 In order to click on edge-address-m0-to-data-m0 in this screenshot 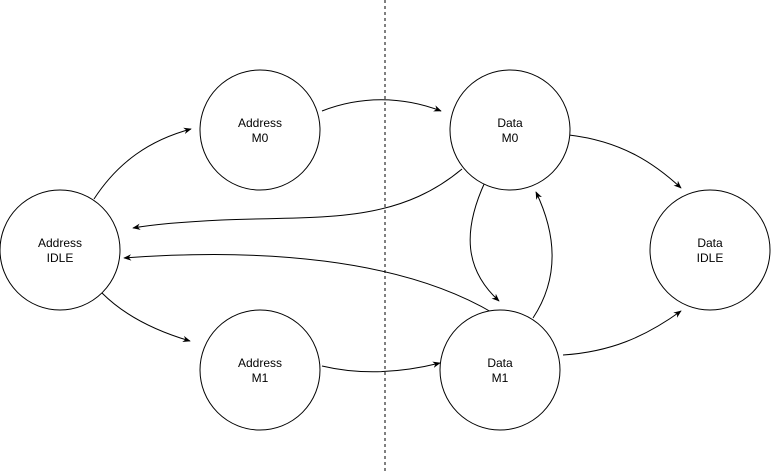, I will do `click(381, 105)`.